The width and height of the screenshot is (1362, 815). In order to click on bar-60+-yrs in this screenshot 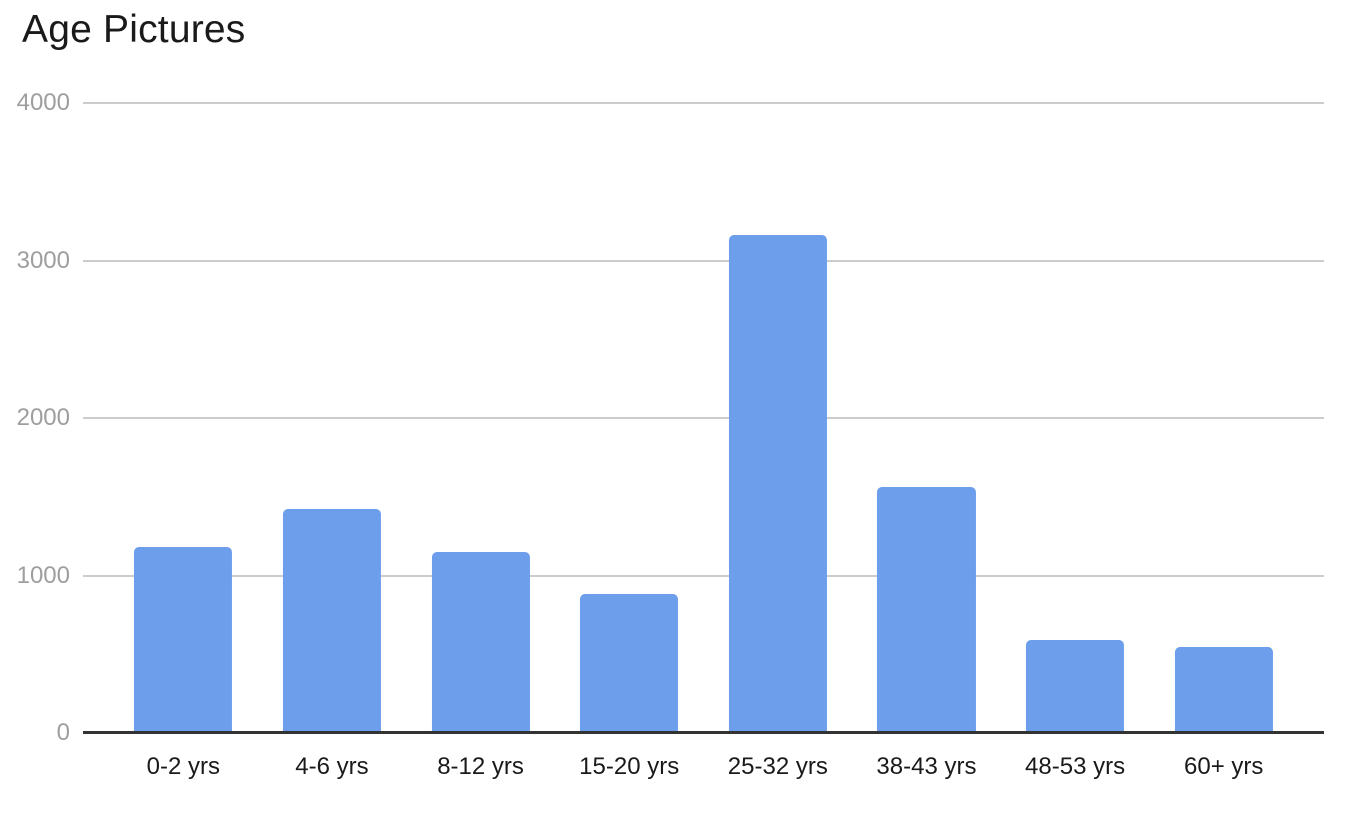, I will do `click(1223, 690)`.